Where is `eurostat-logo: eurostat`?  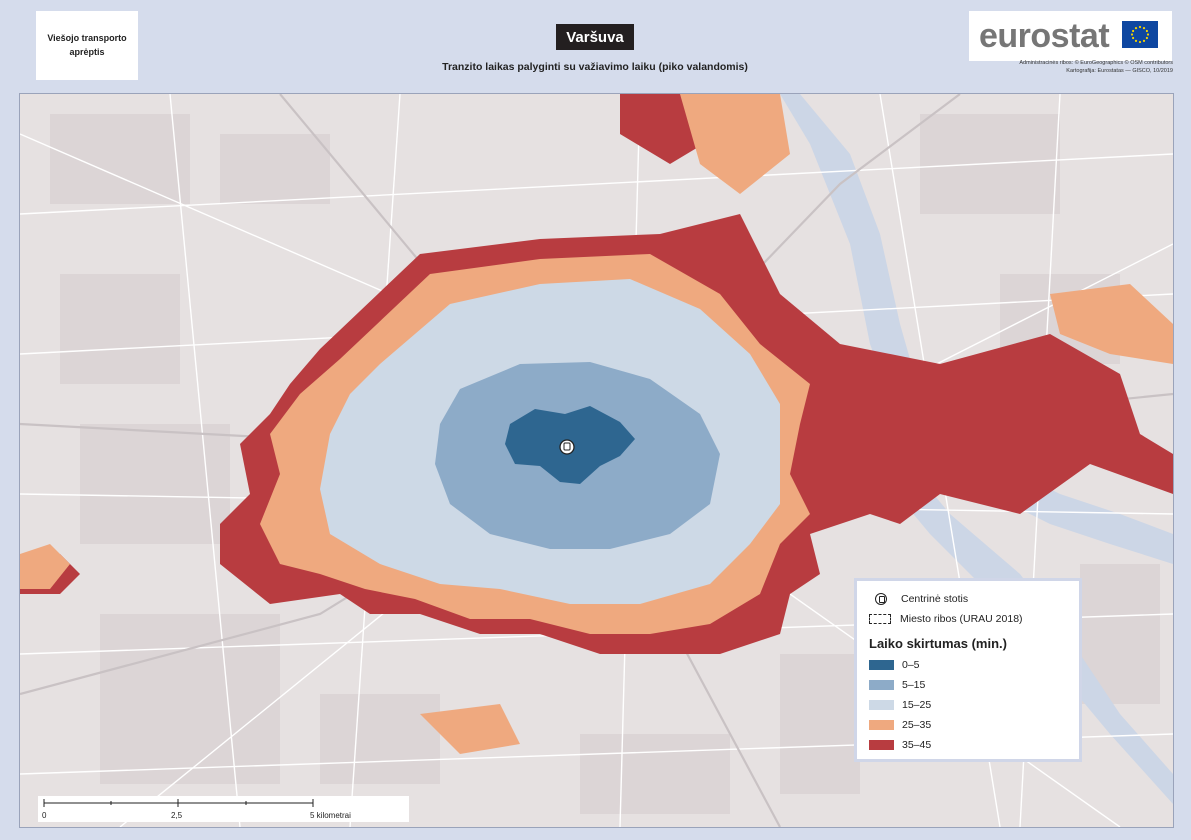
eurostat-logo: eurostat is located at coordinates (1070, 36).